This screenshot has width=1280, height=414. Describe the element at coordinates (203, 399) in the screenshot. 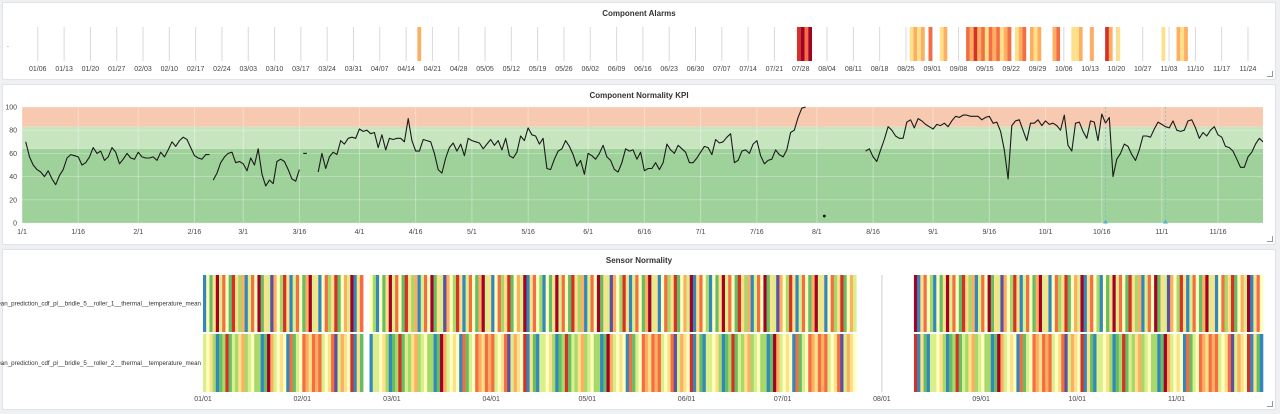

I see `sensor-x-tick: 01/01` at that location.